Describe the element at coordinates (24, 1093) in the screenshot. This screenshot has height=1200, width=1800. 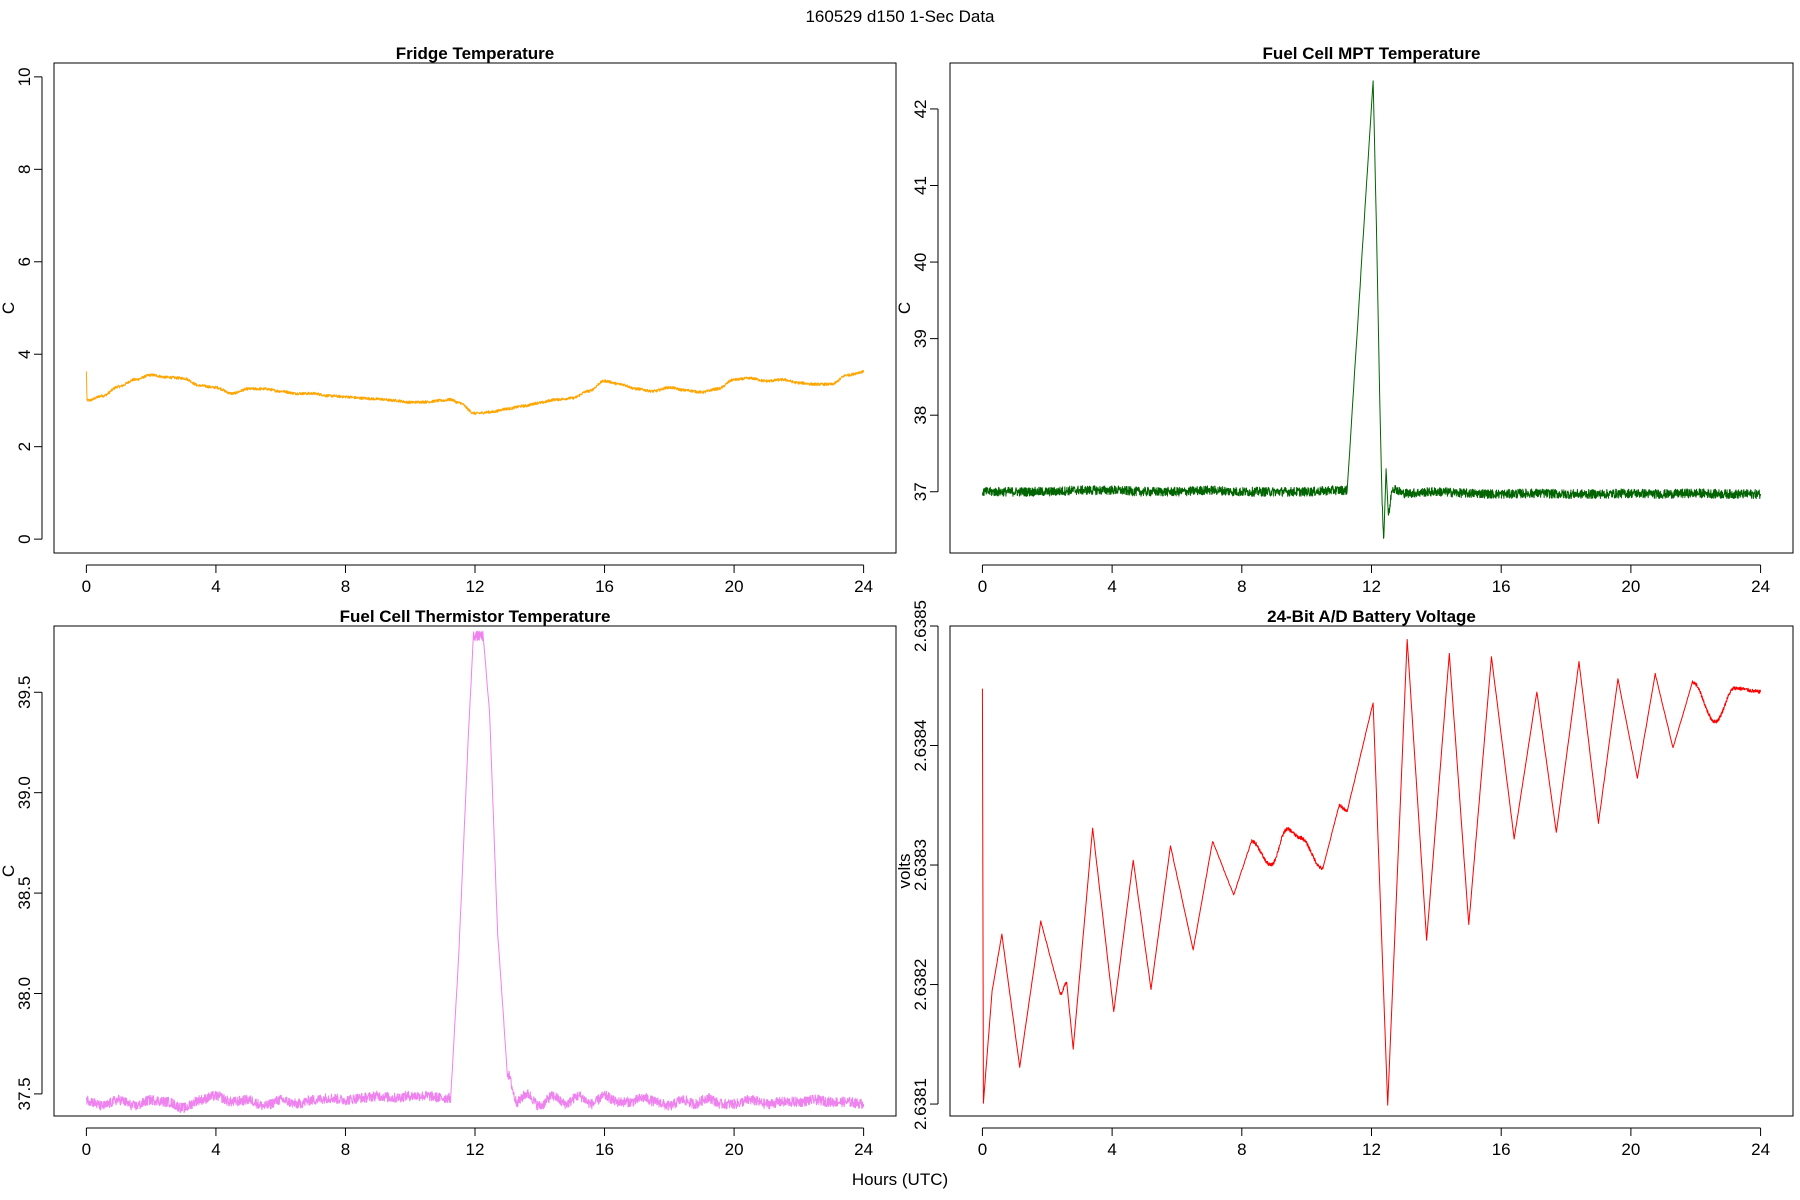
I see `y-tick-label: 37.5` at that location.